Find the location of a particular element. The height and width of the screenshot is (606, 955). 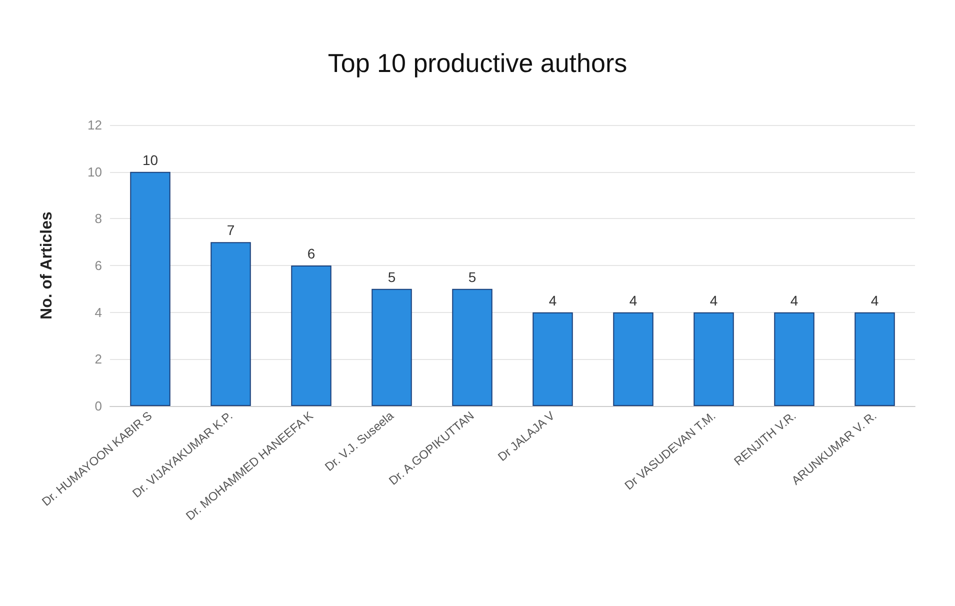

y-tick-label: 0 is located at coordinates (98, 406).